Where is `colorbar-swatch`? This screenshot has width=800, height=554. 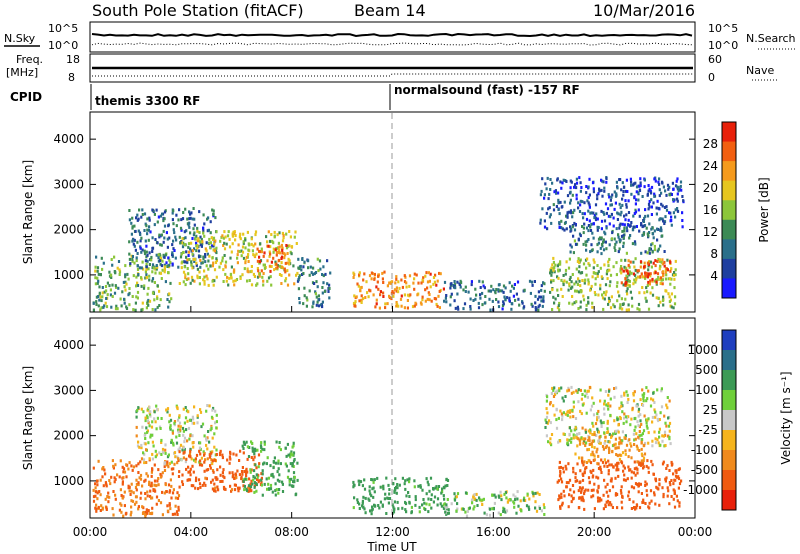
colorbar-swatch is located at coordinates (729, 268).